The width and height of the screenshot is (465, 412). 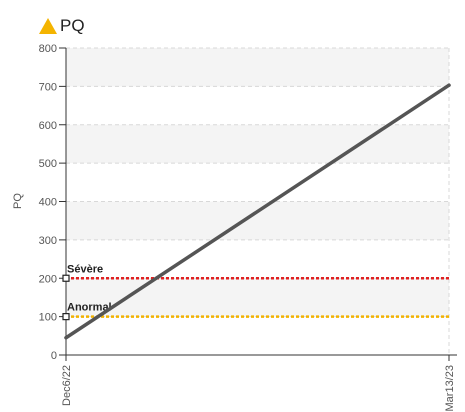 I want to click on threshold-label: Anormal, so click(x=89, y=308).